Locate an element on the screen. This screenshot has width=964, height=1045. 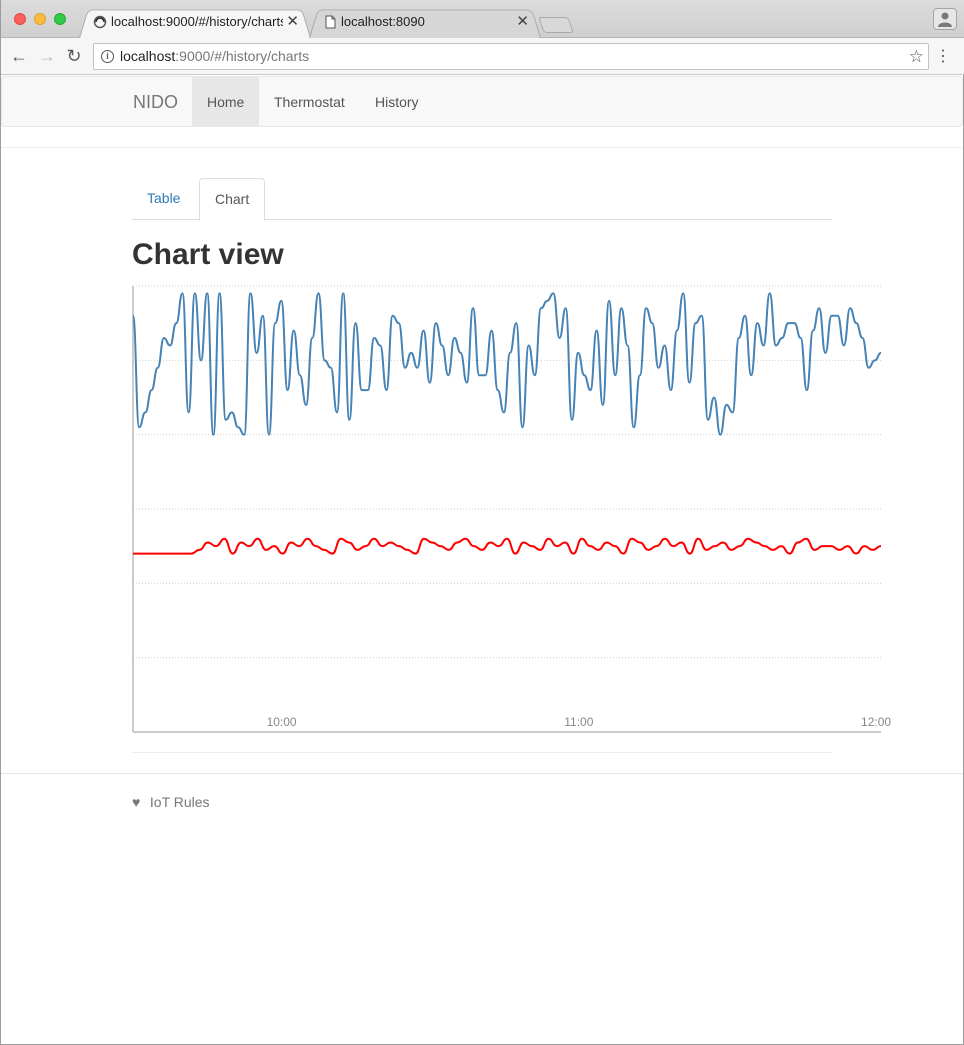
footer: ♥ IoT Rules is located at coordinates (171, 802).